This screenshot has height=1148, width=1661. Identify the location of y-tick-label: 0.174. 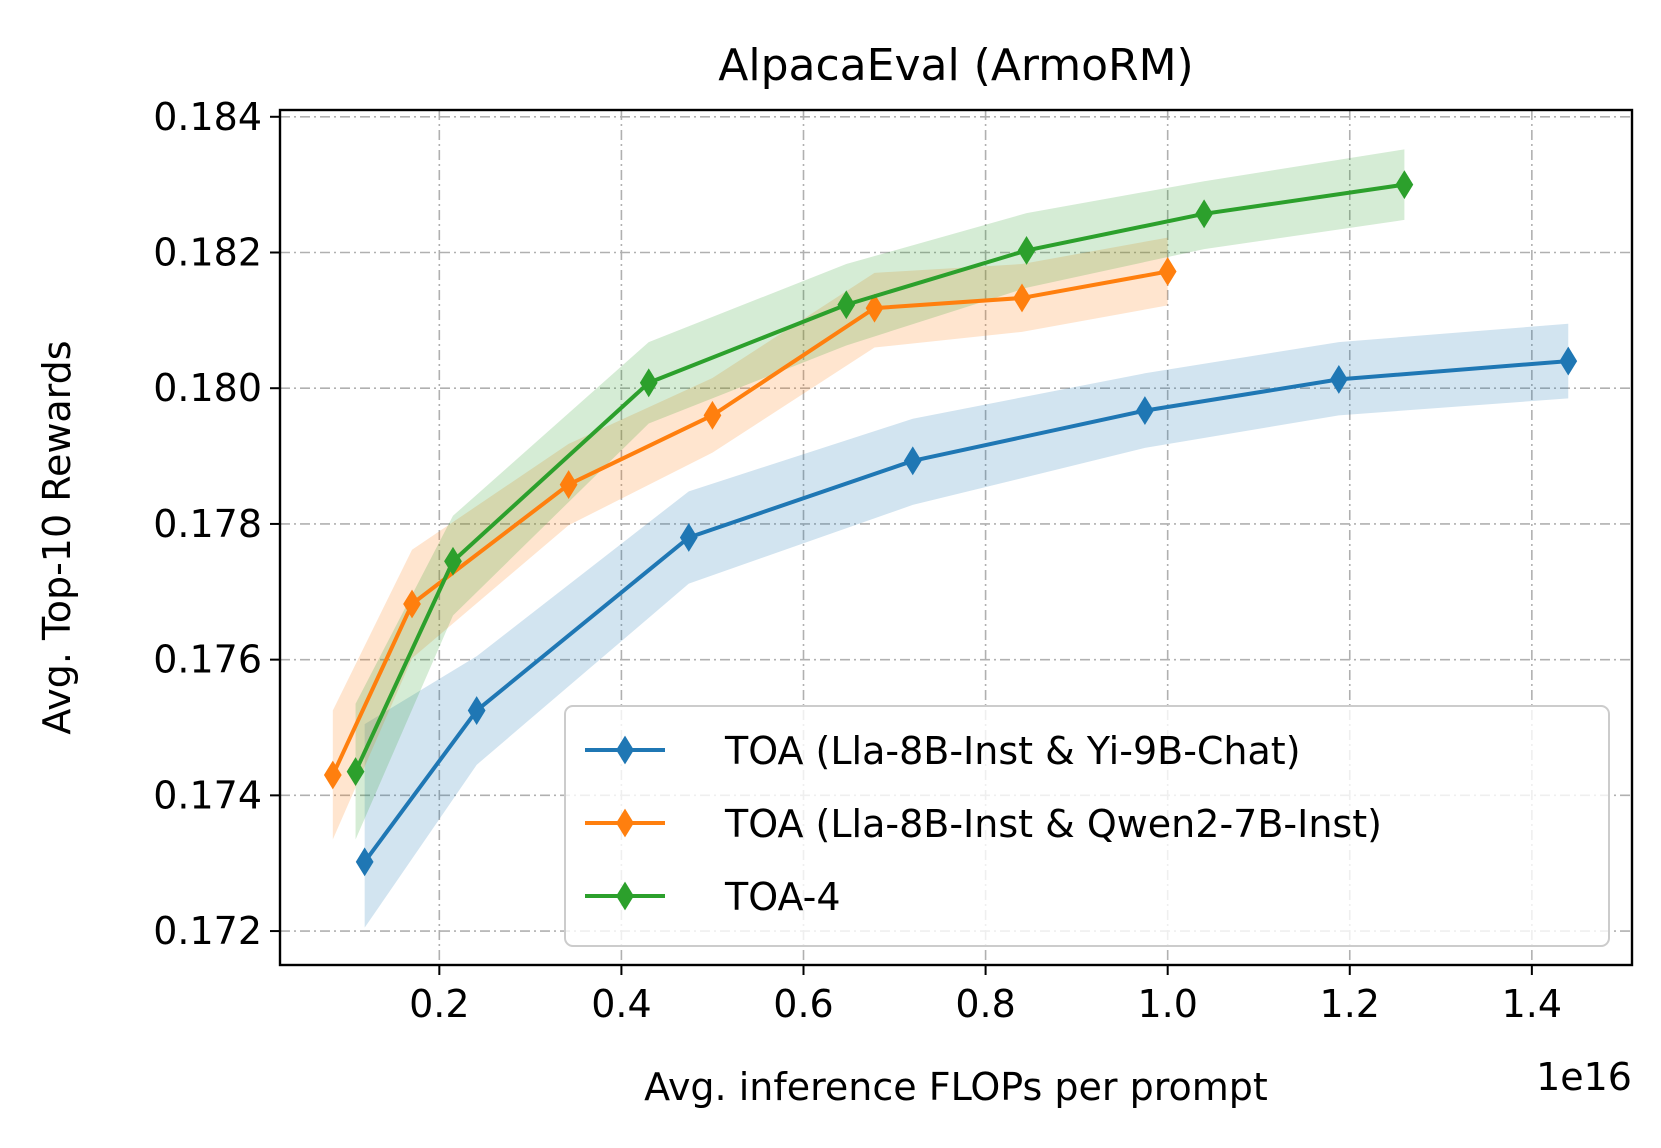
(207, 795).